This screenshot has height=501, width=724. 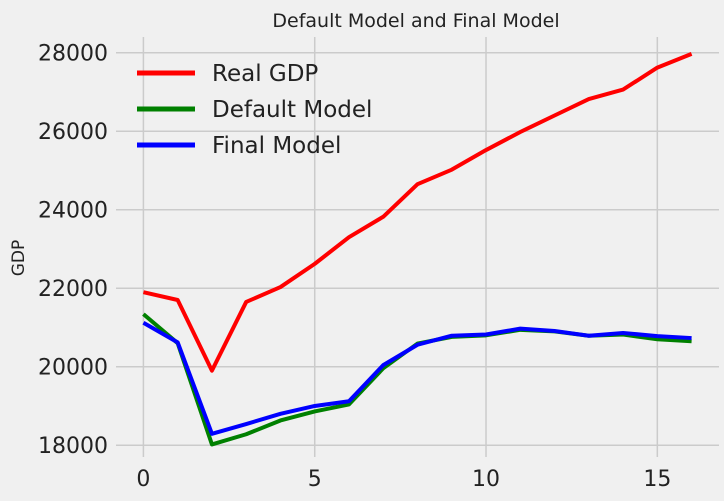 I want to click on y-tick-label: 20000, so click(x=73, y=368).